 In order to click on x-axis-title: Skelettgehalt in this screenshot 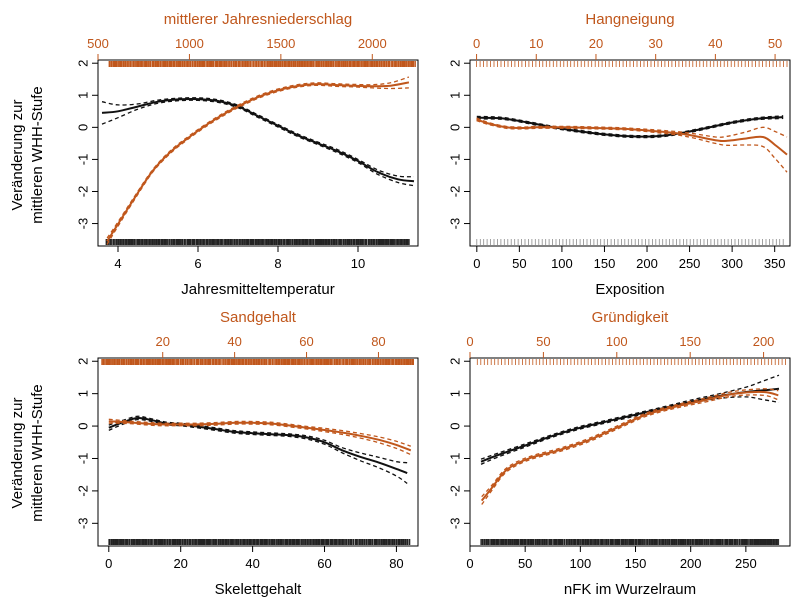, I will do `click(259, 589)`.